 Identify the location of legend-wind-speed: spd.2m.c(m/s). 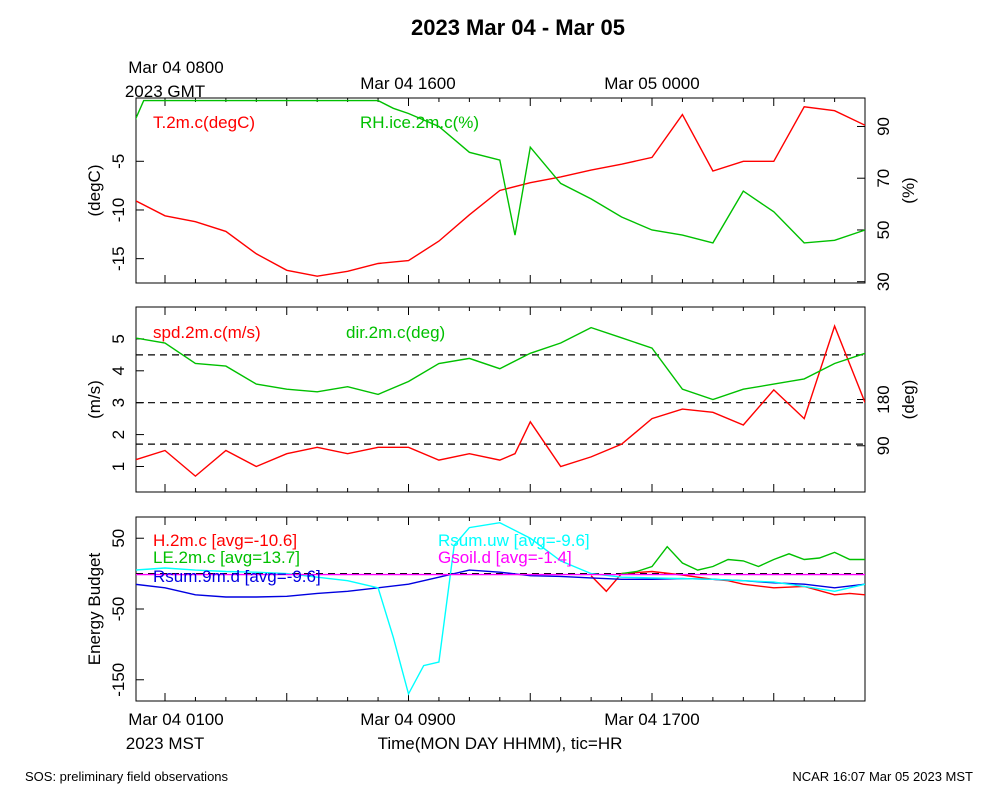
(207, 332).